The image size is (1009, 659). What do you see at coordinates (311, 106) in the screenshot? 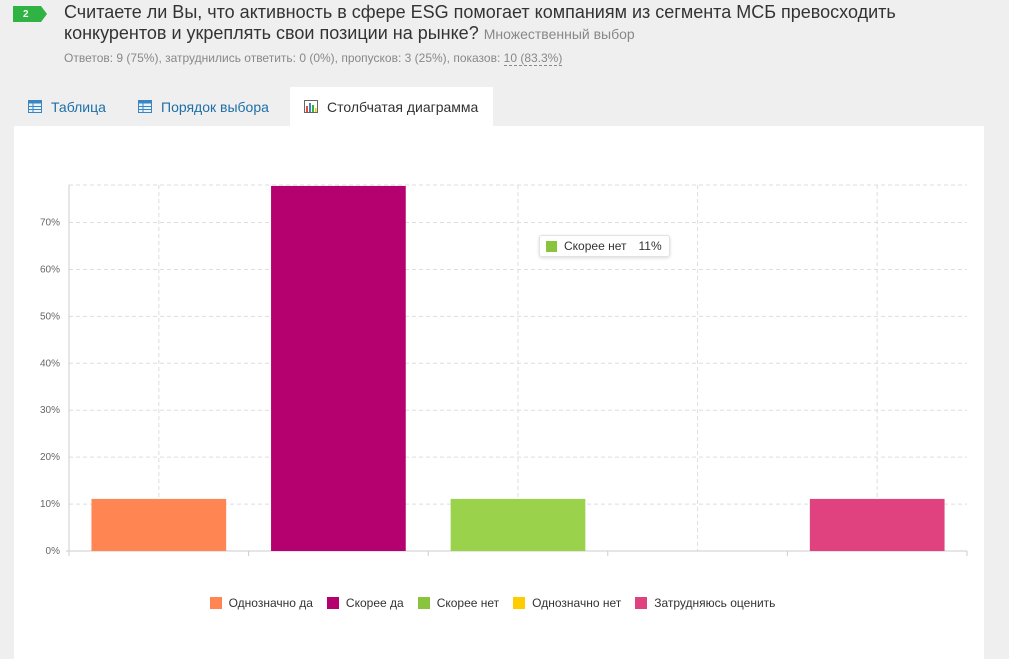
I see `bar-chart-icon` at bounding box center [311, 106].